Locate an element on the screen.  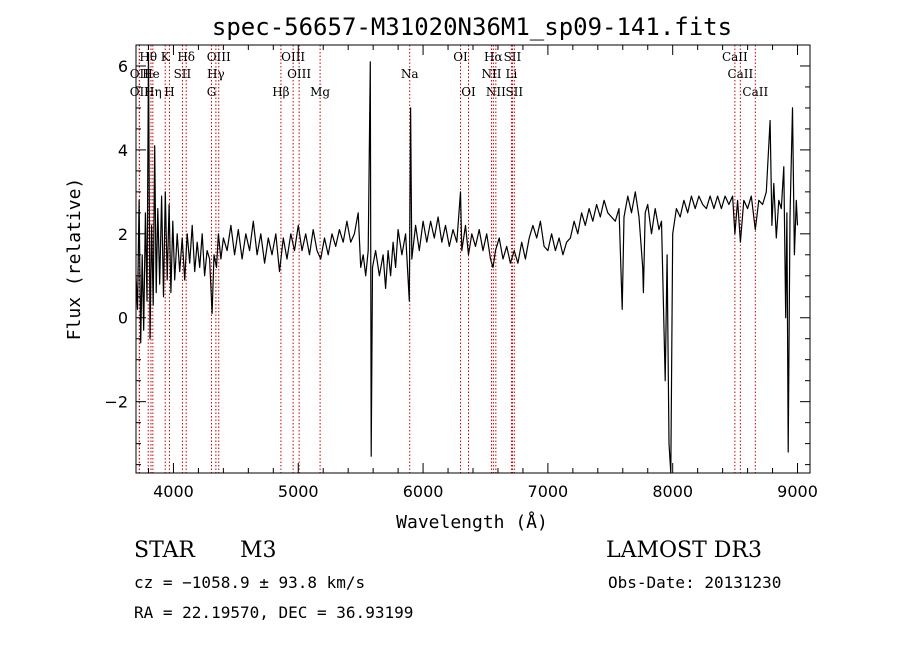
x-tick-label: 7000 is located at coordinates (548, 491).